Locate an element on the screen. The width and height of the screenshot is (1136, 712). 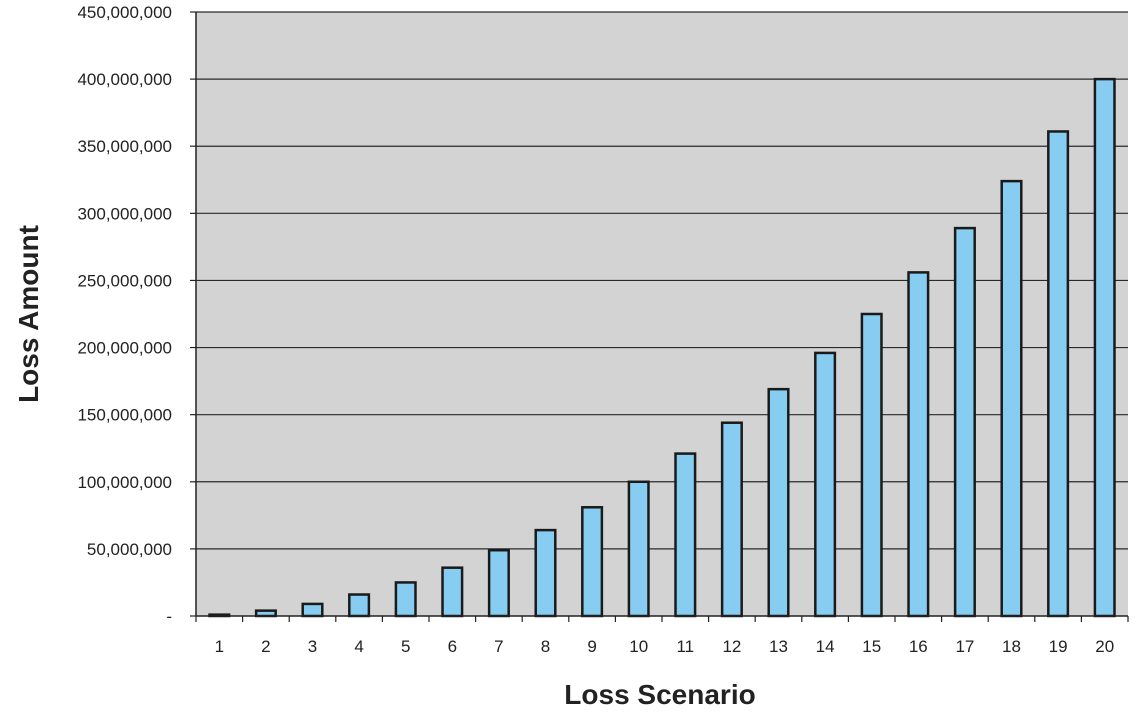
x-tick-label: 10 is located at coordinates (638, 646).